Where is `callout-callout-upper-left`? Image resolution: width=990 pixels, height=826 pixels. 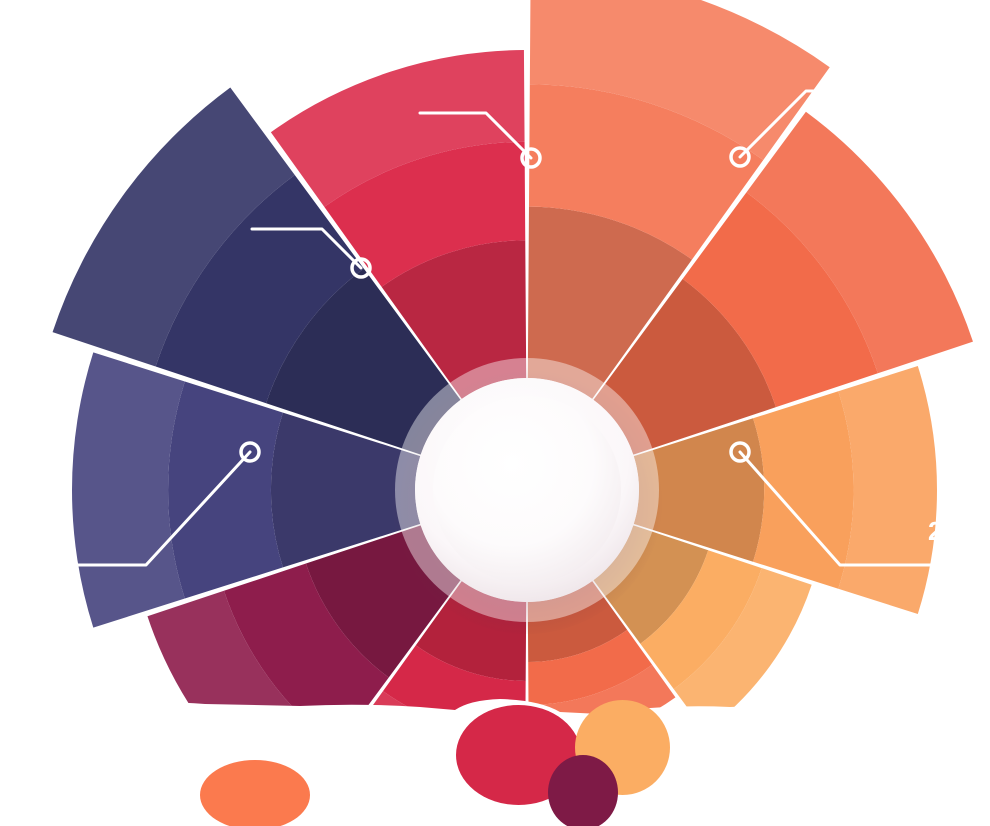 callout-callout-upper-left is located at coordinates (311, 253).